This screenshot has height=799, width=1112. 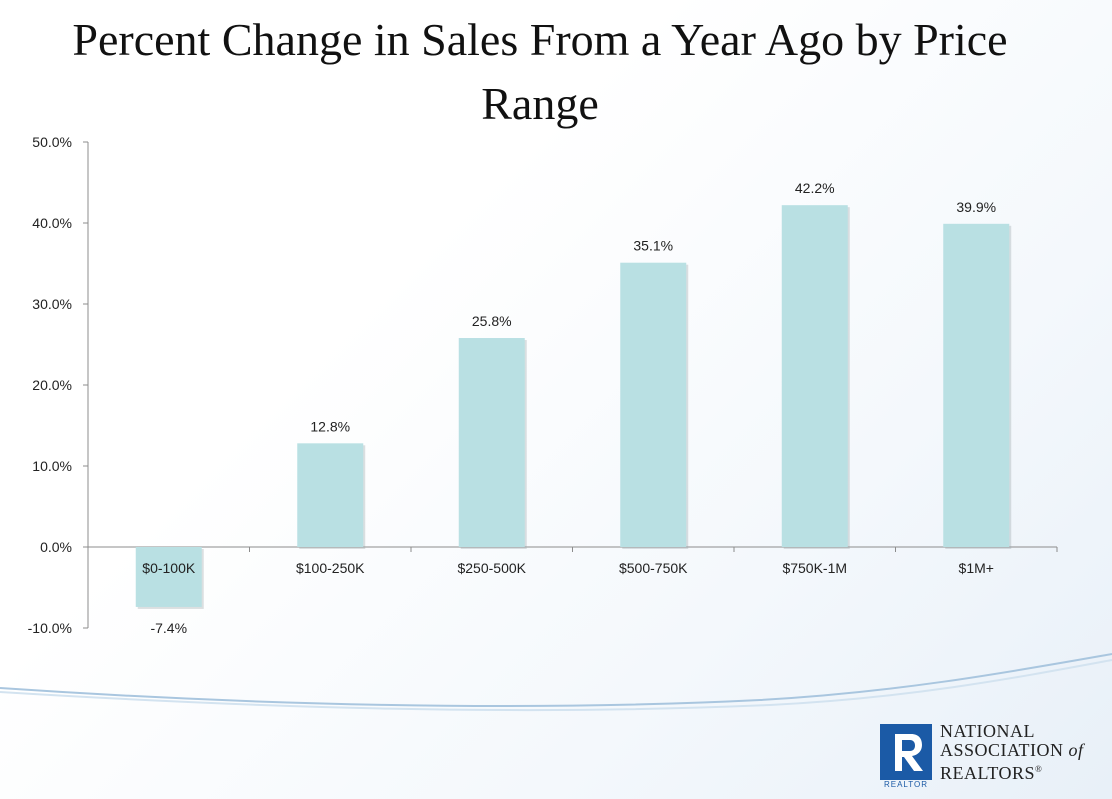 What do you see at coordinates (976, 568) in the screenshot?
I see `x-category-label: $1M+` at bounding box center [976, 568].